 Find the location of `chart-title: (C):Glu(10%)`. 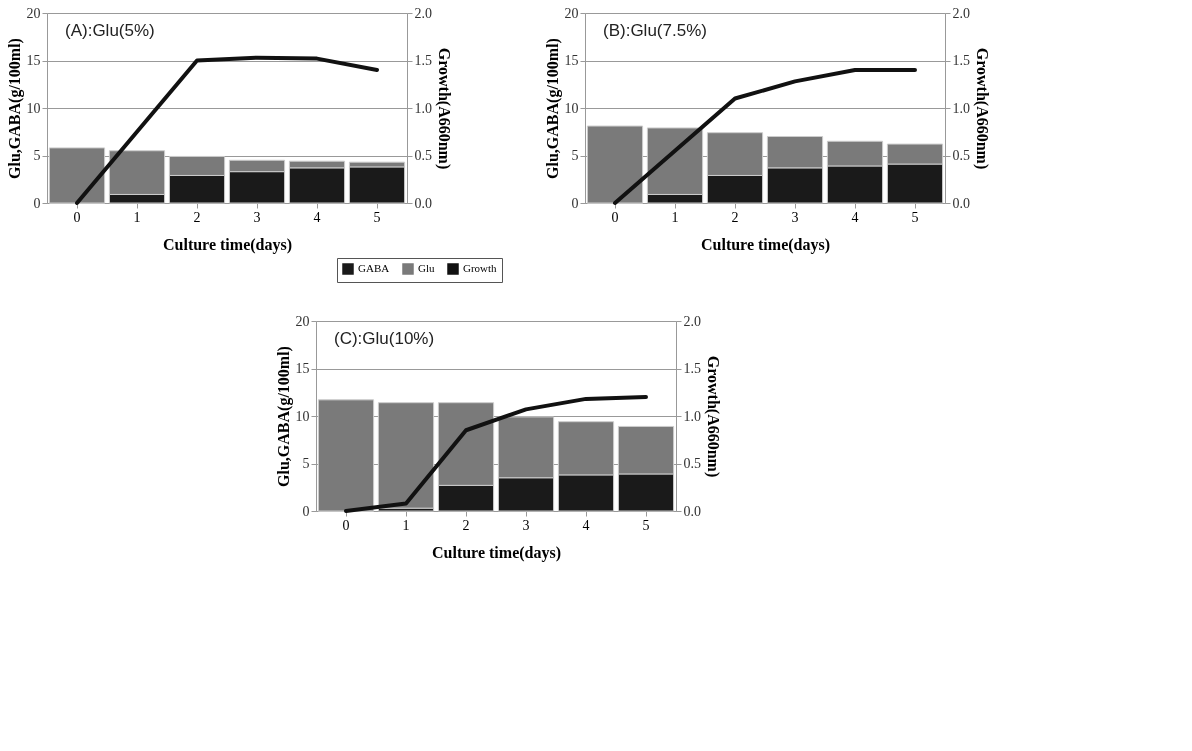

chart-title: (C):Glu(10%) is located at coordinates (384, 338).